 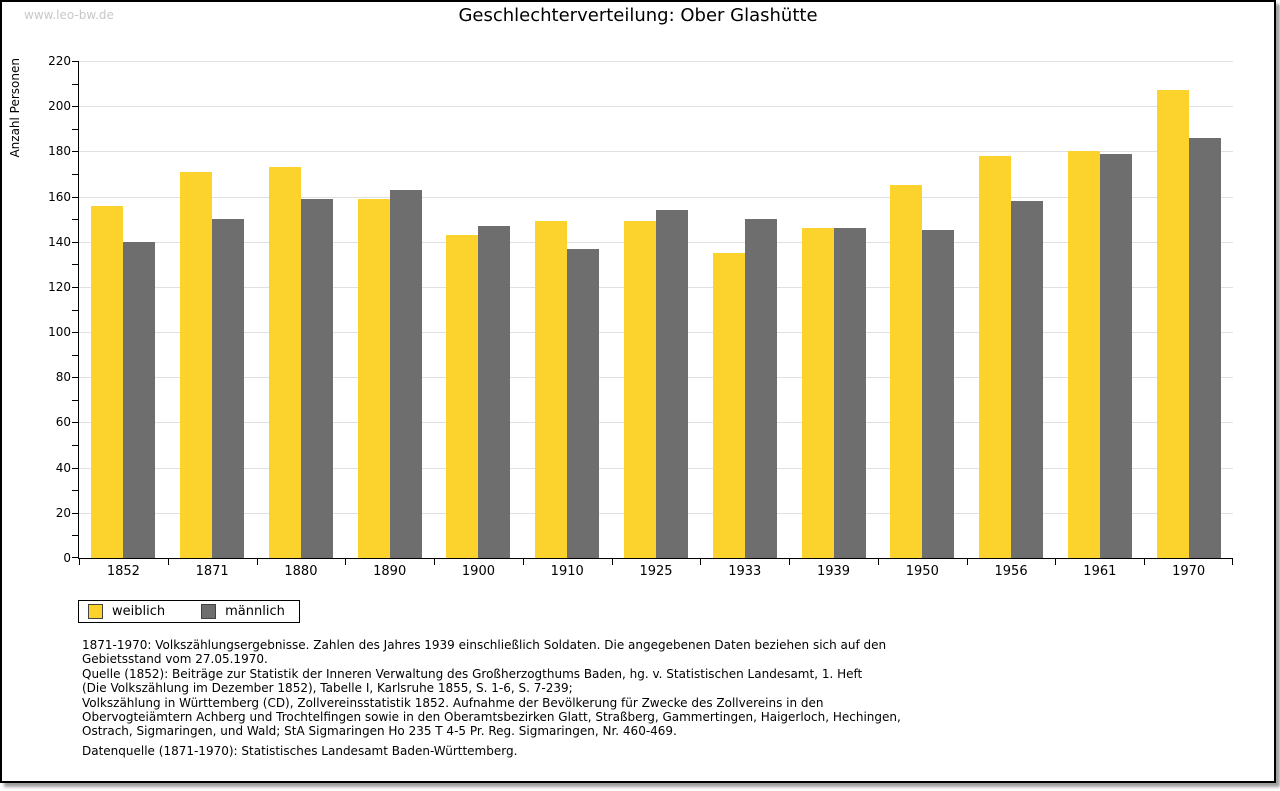 I want to click on chart-title: Geschlechterverteilung: Ober Glashütte, so click(x=638, y=15).